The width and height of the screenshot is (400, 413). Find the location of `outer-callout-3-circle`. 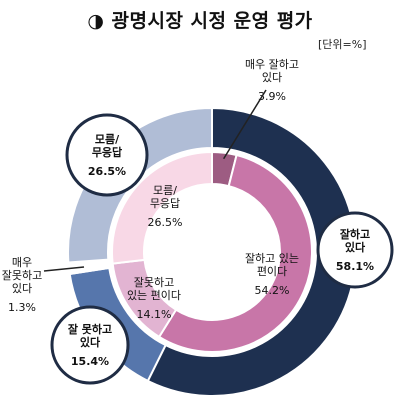

outer-callout-3-circle is located at coordinates (107, 155).